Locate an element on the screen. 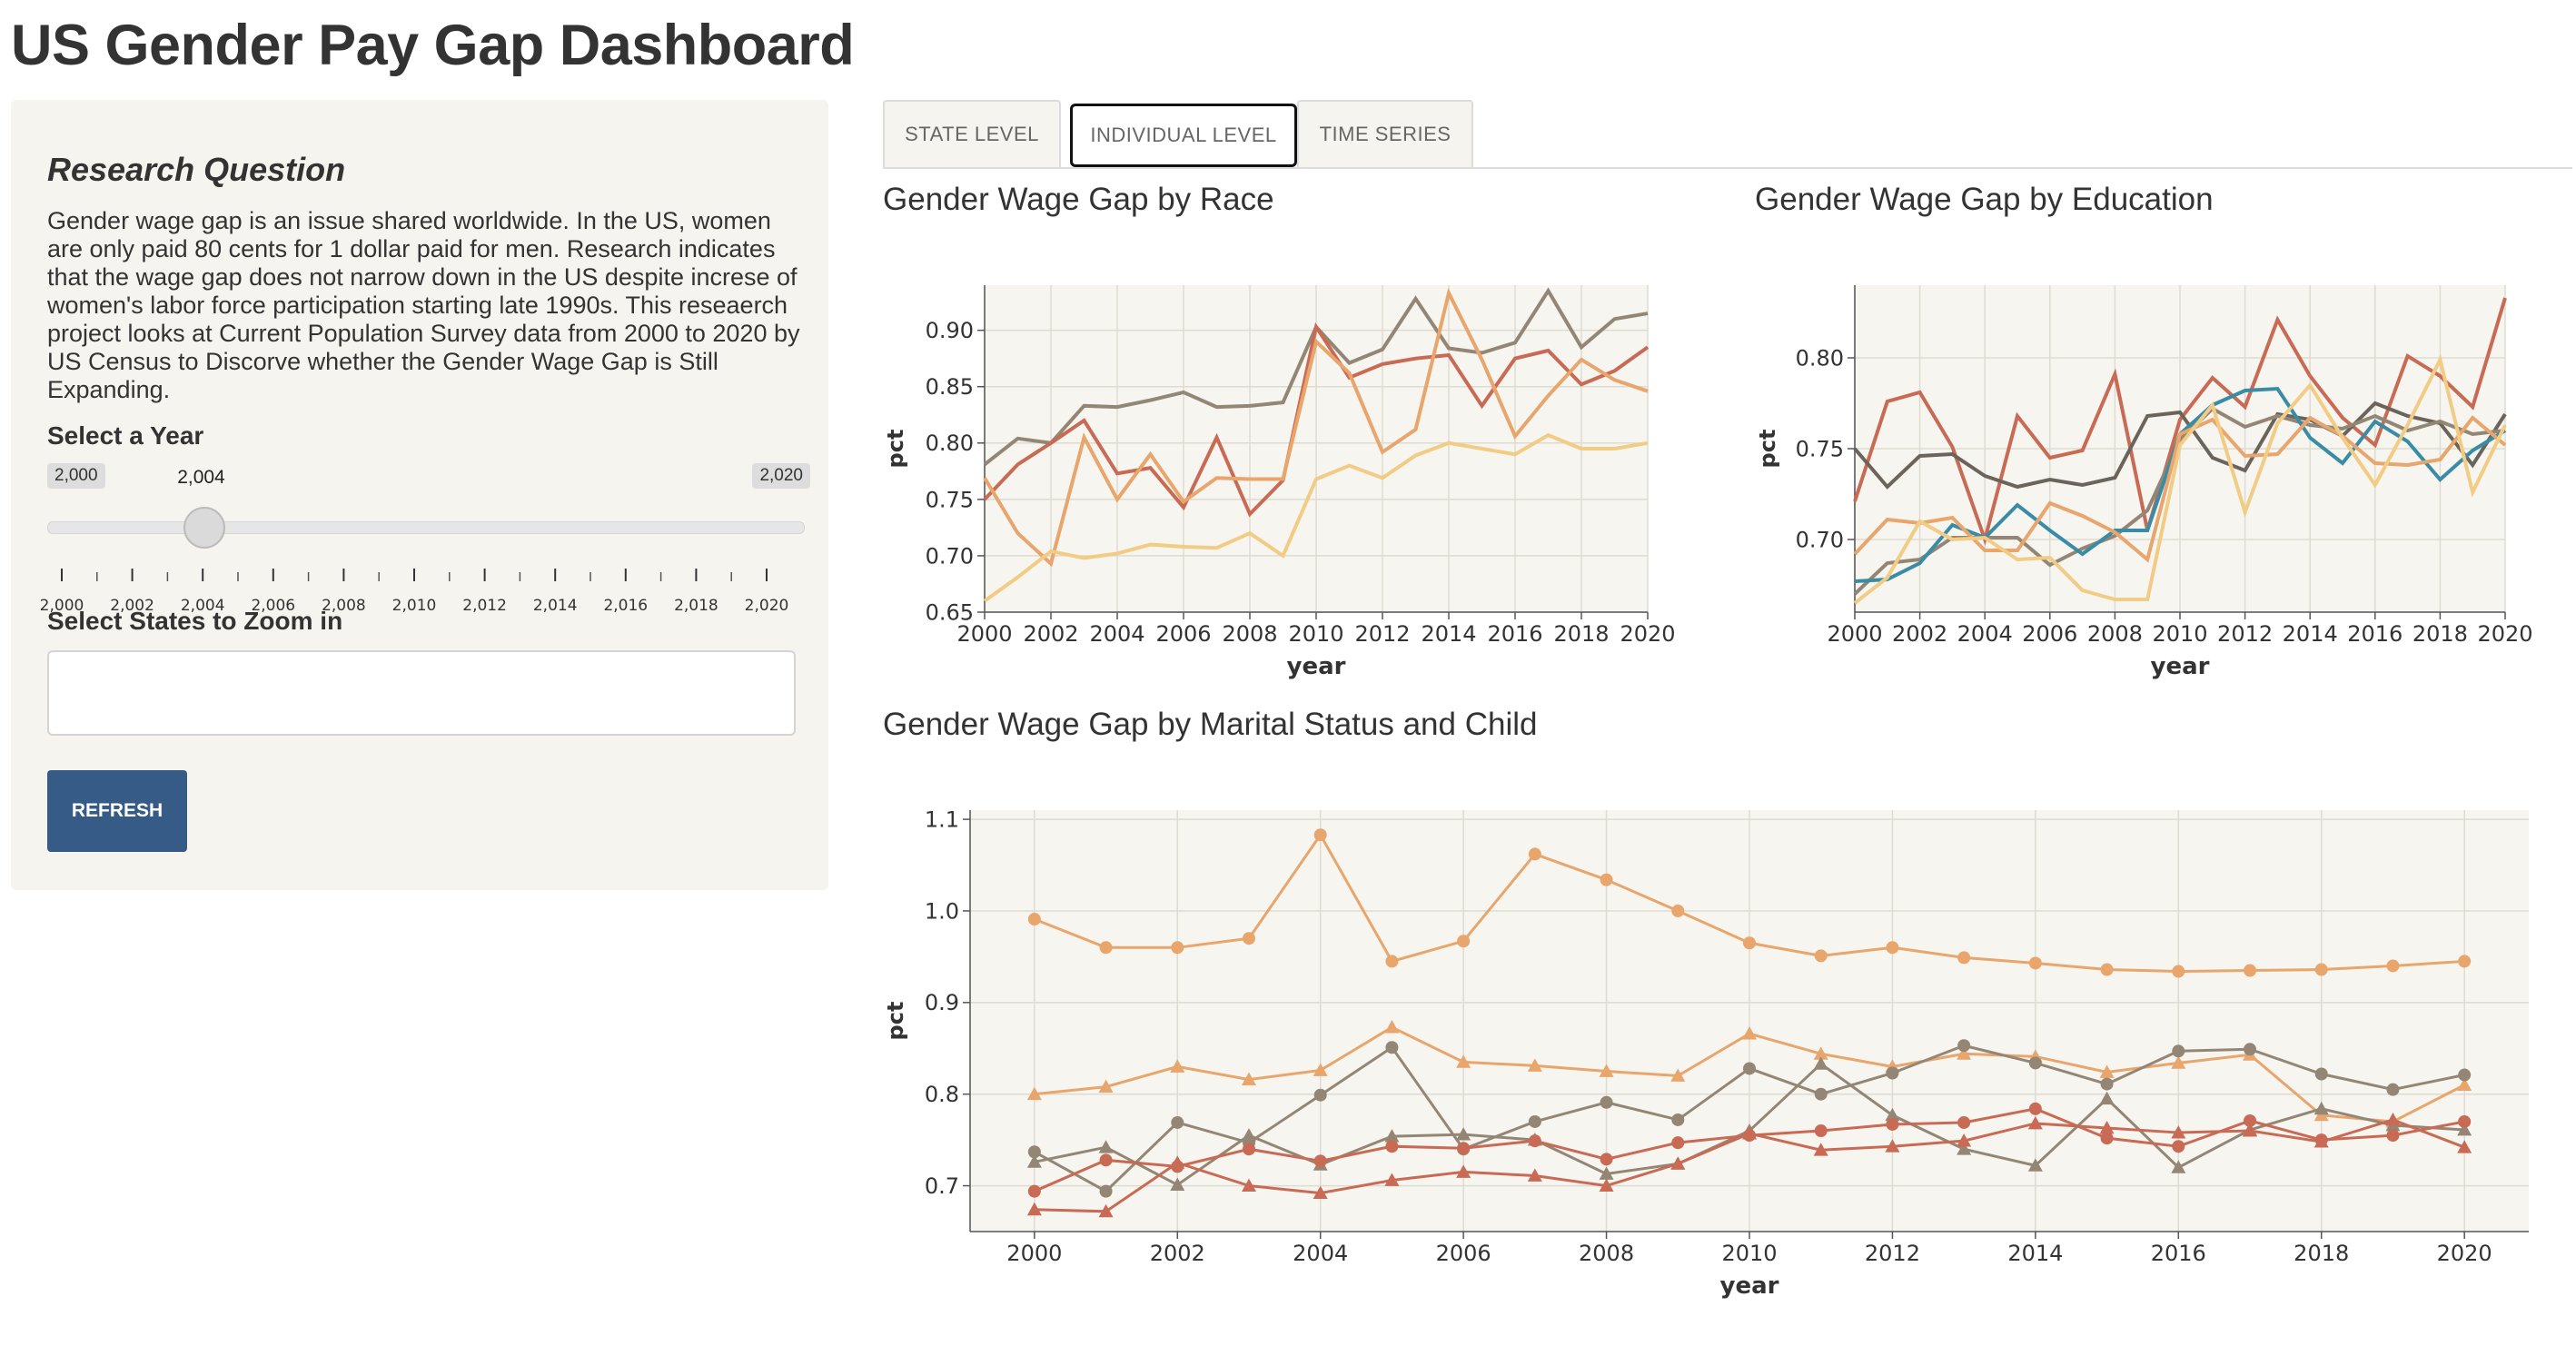  marital-x-tick-label: 2006 is located at coordinates (1463, 1254).